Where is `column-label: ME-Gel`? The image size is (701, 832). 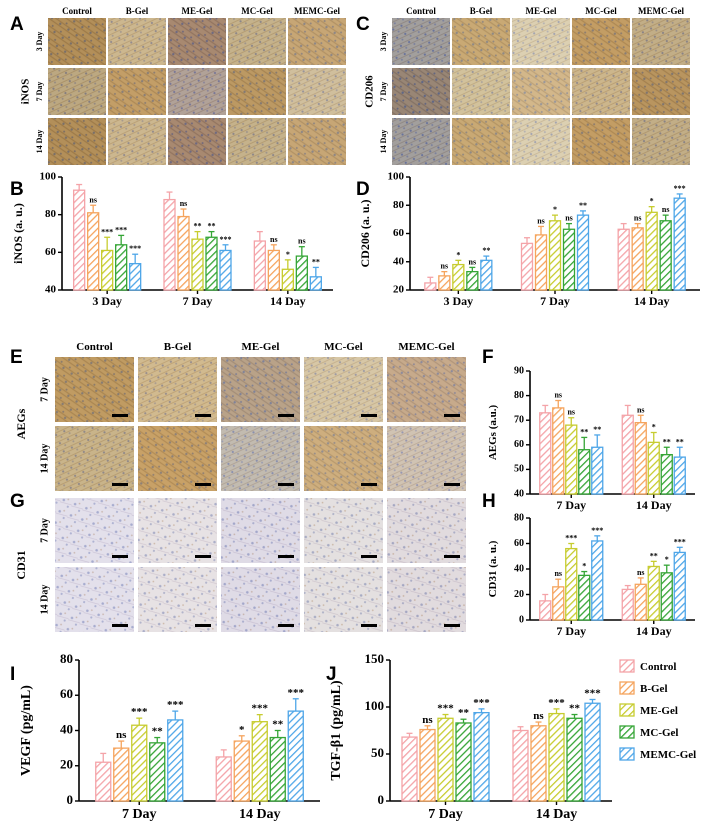
column-label: ME-Gel is located at coordinates (261, 347).